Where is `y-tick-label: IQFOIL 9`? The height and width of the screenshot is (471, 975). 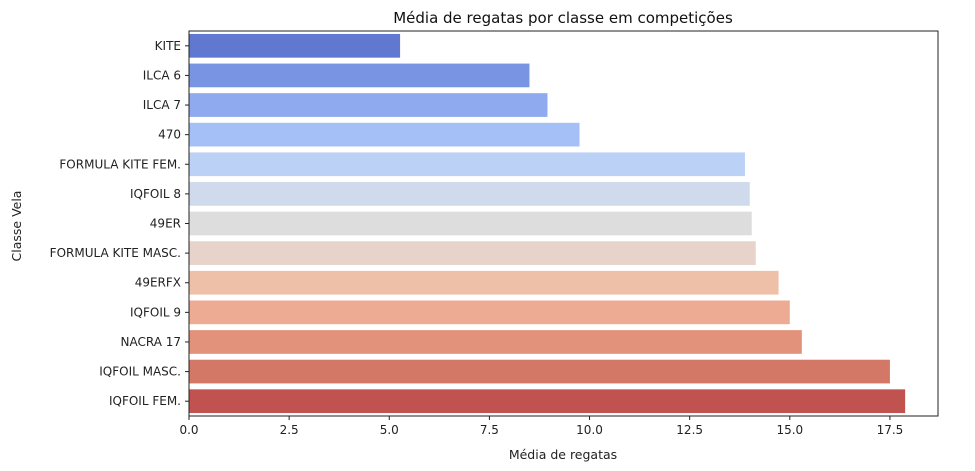
y-tick-label: IQFOIL 9 is located at coordinates (155, 312).